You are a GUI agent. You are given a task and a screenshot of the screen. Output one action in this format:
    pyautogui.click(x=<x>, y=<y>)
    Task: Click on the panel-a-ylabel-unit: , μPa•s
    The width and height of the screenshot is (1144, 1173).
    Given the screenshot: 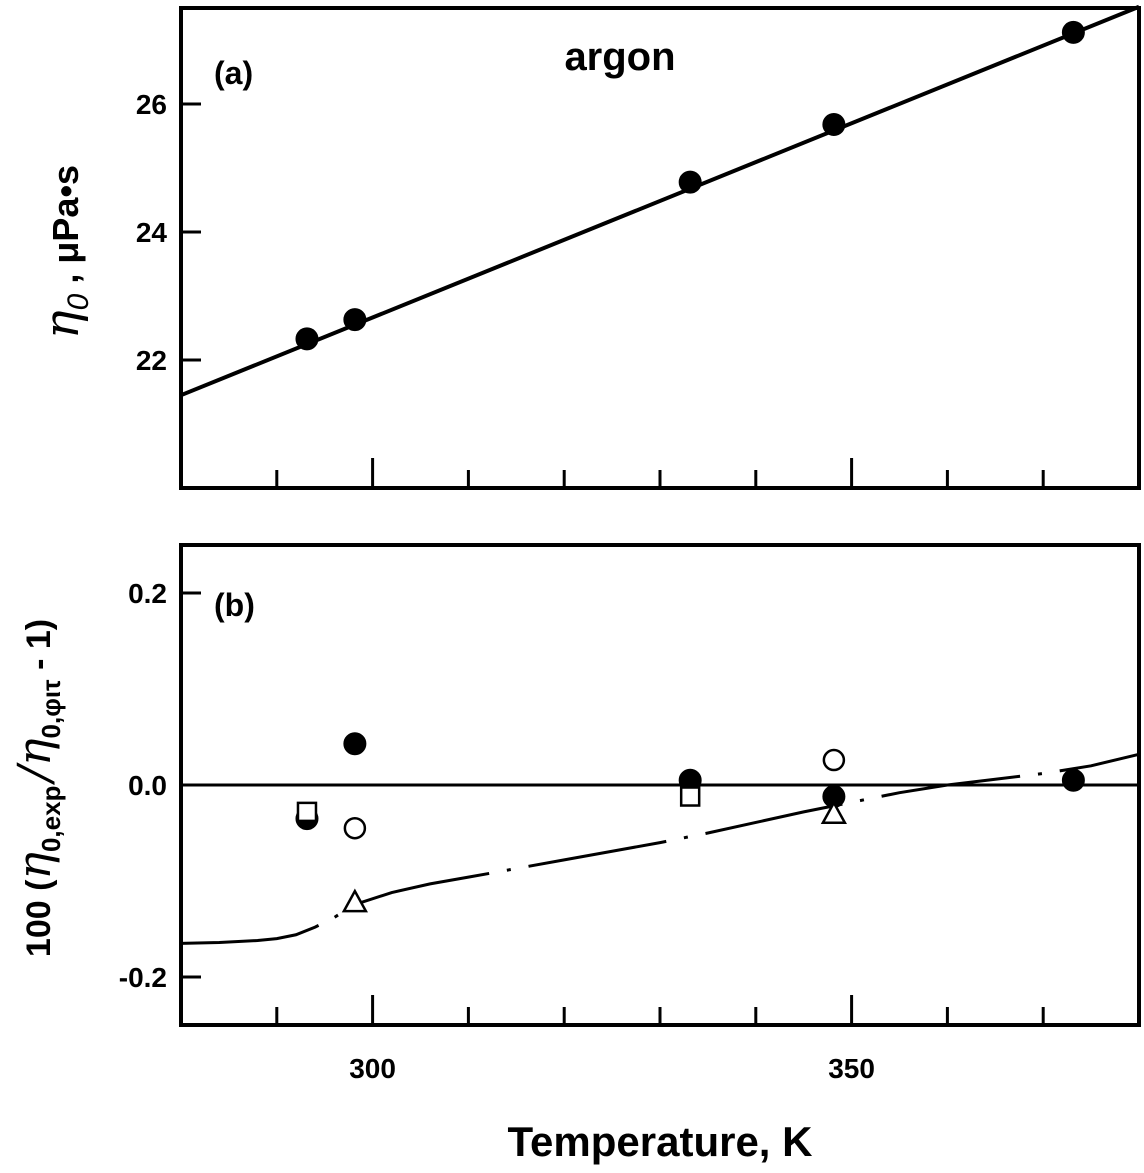 What is the action you would take?
    pyautogui.click(x=65, y=229)
    